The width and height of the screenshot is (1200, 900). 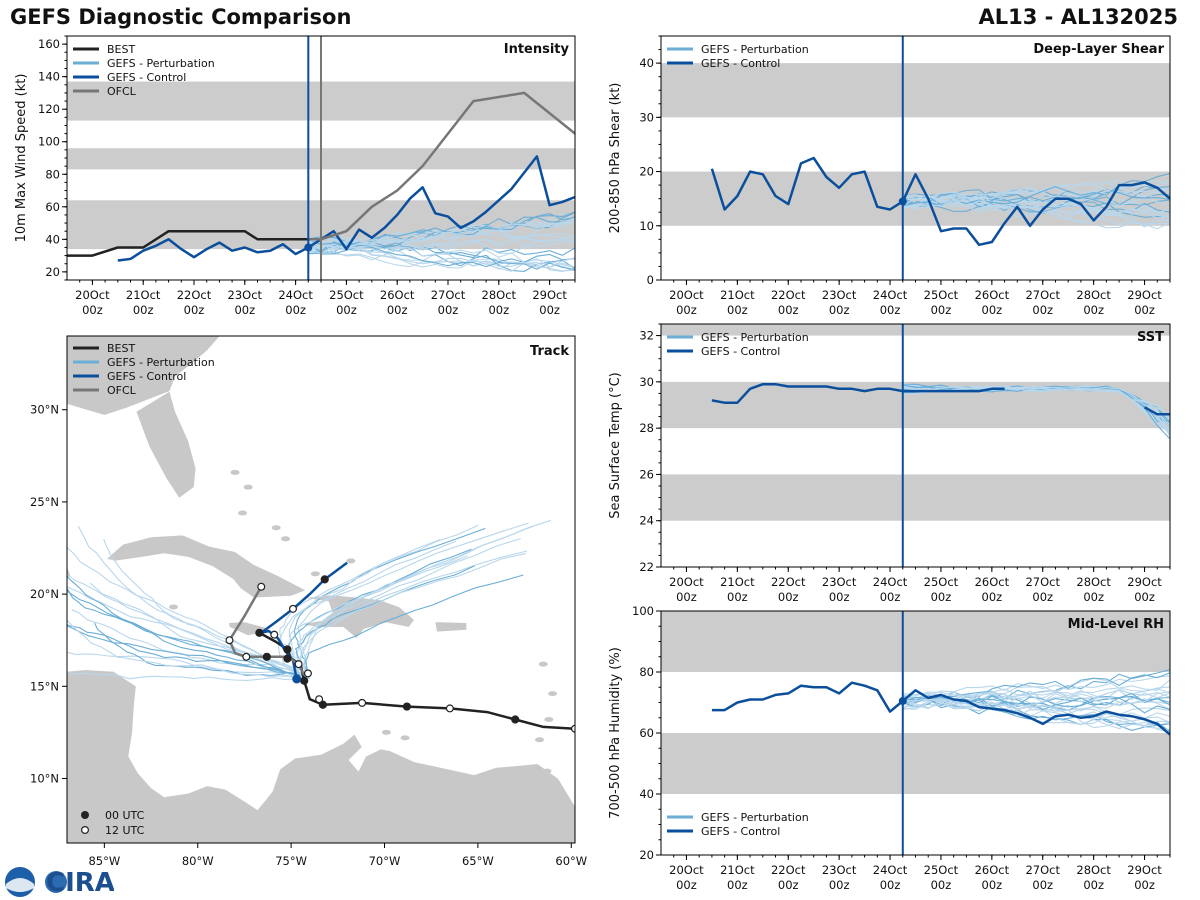 I want to click on shear-xtick-label: 28Oct, so click(x=1093, y=295).